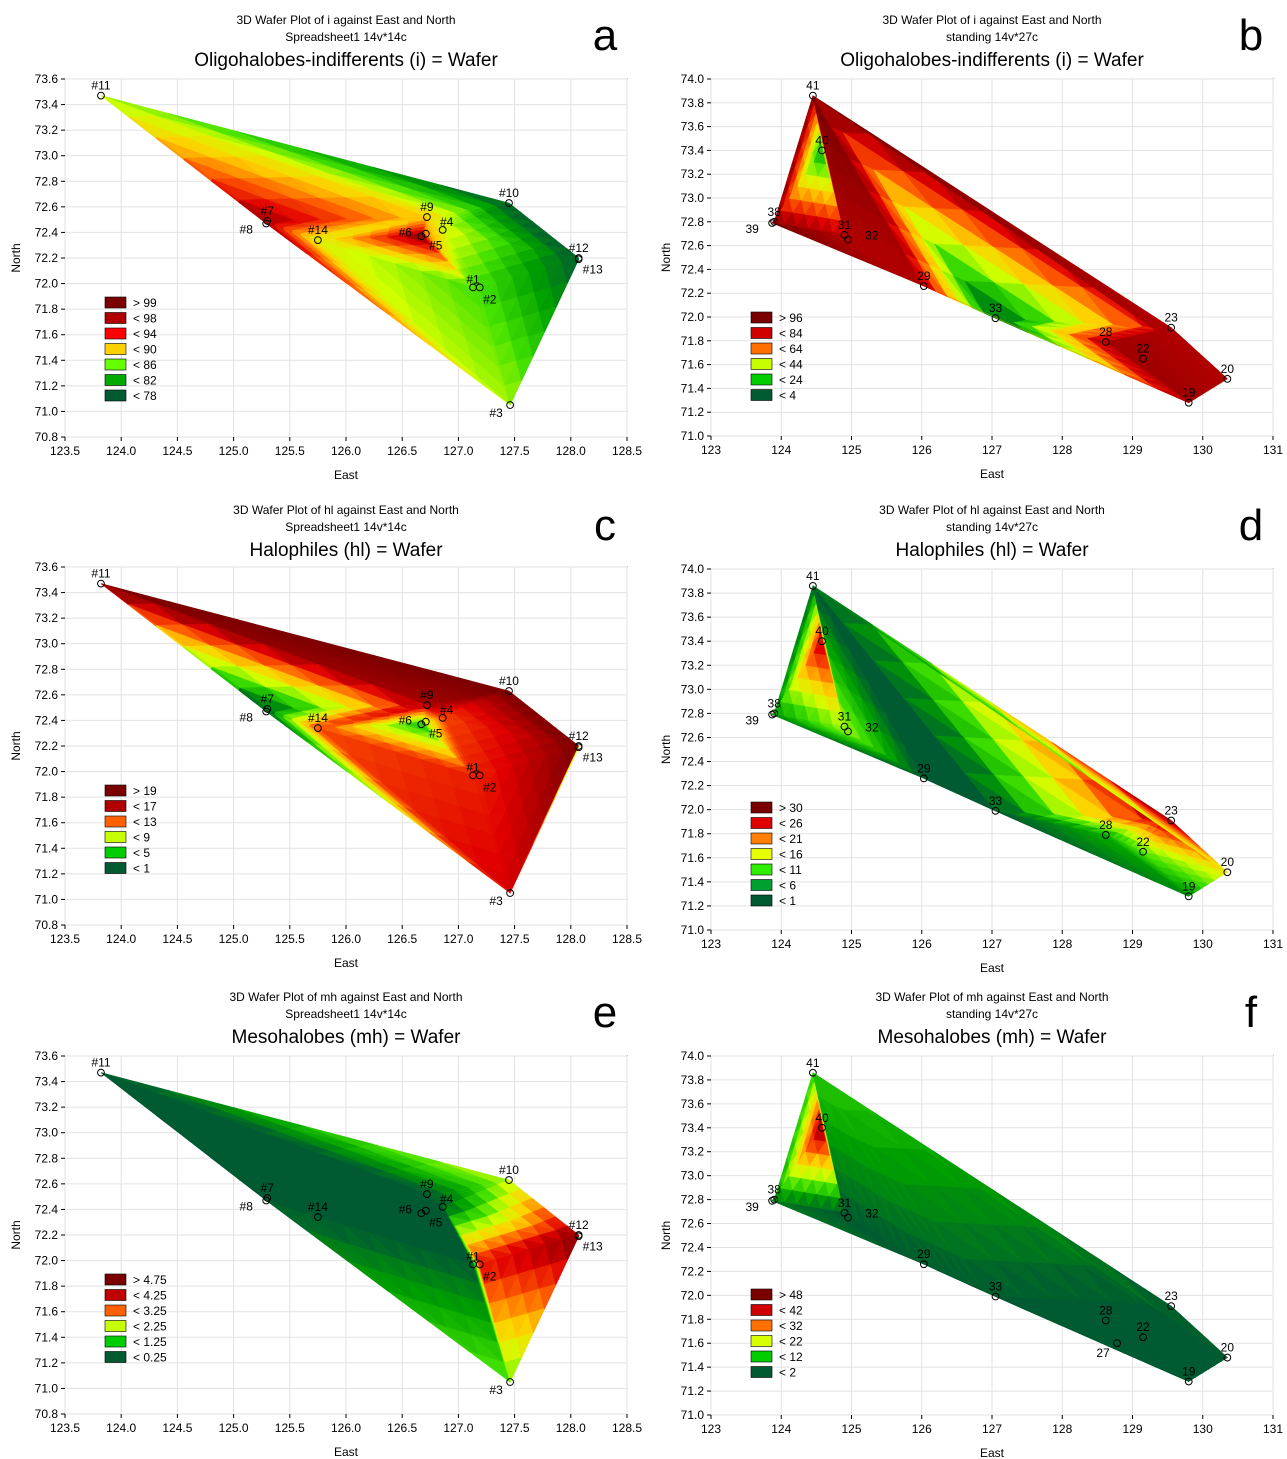  I want to click on legend-label: < 21, so click(791, 839).